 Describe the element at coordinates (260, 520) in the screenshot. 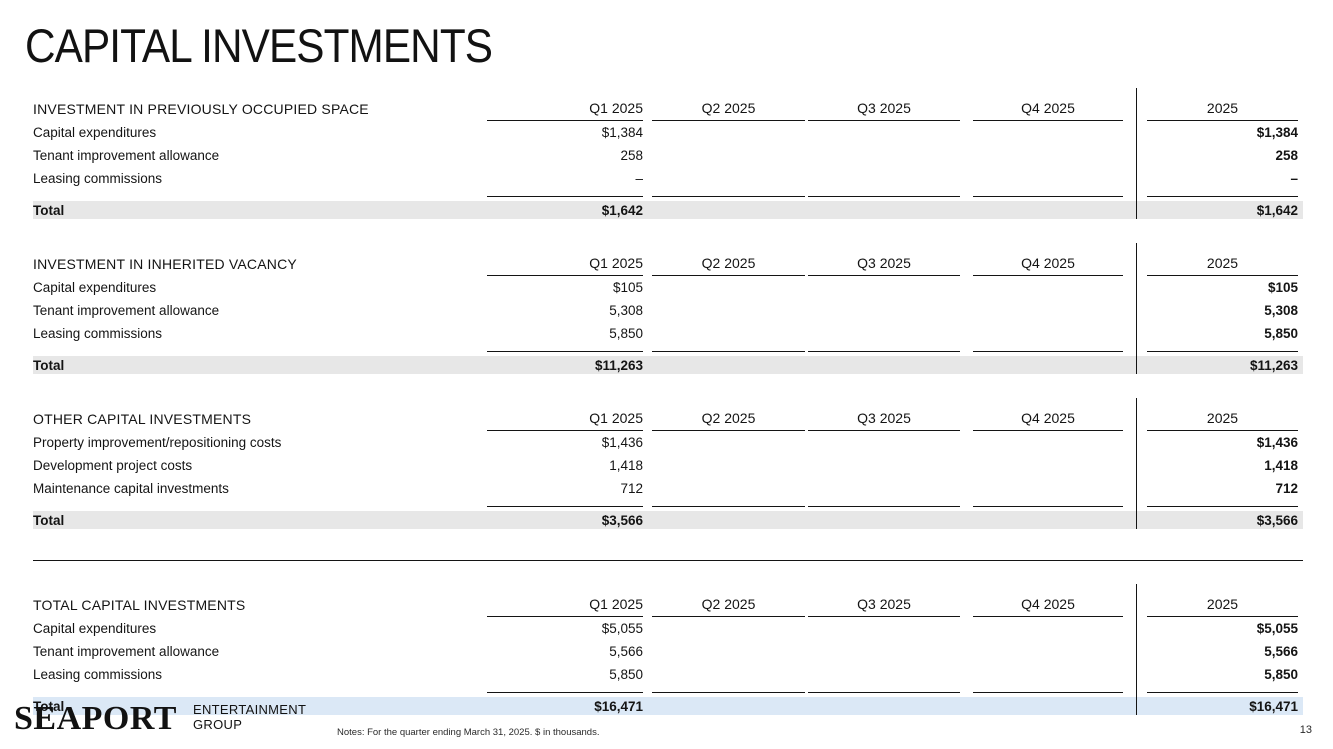

I see `total-label: Total` at that location.